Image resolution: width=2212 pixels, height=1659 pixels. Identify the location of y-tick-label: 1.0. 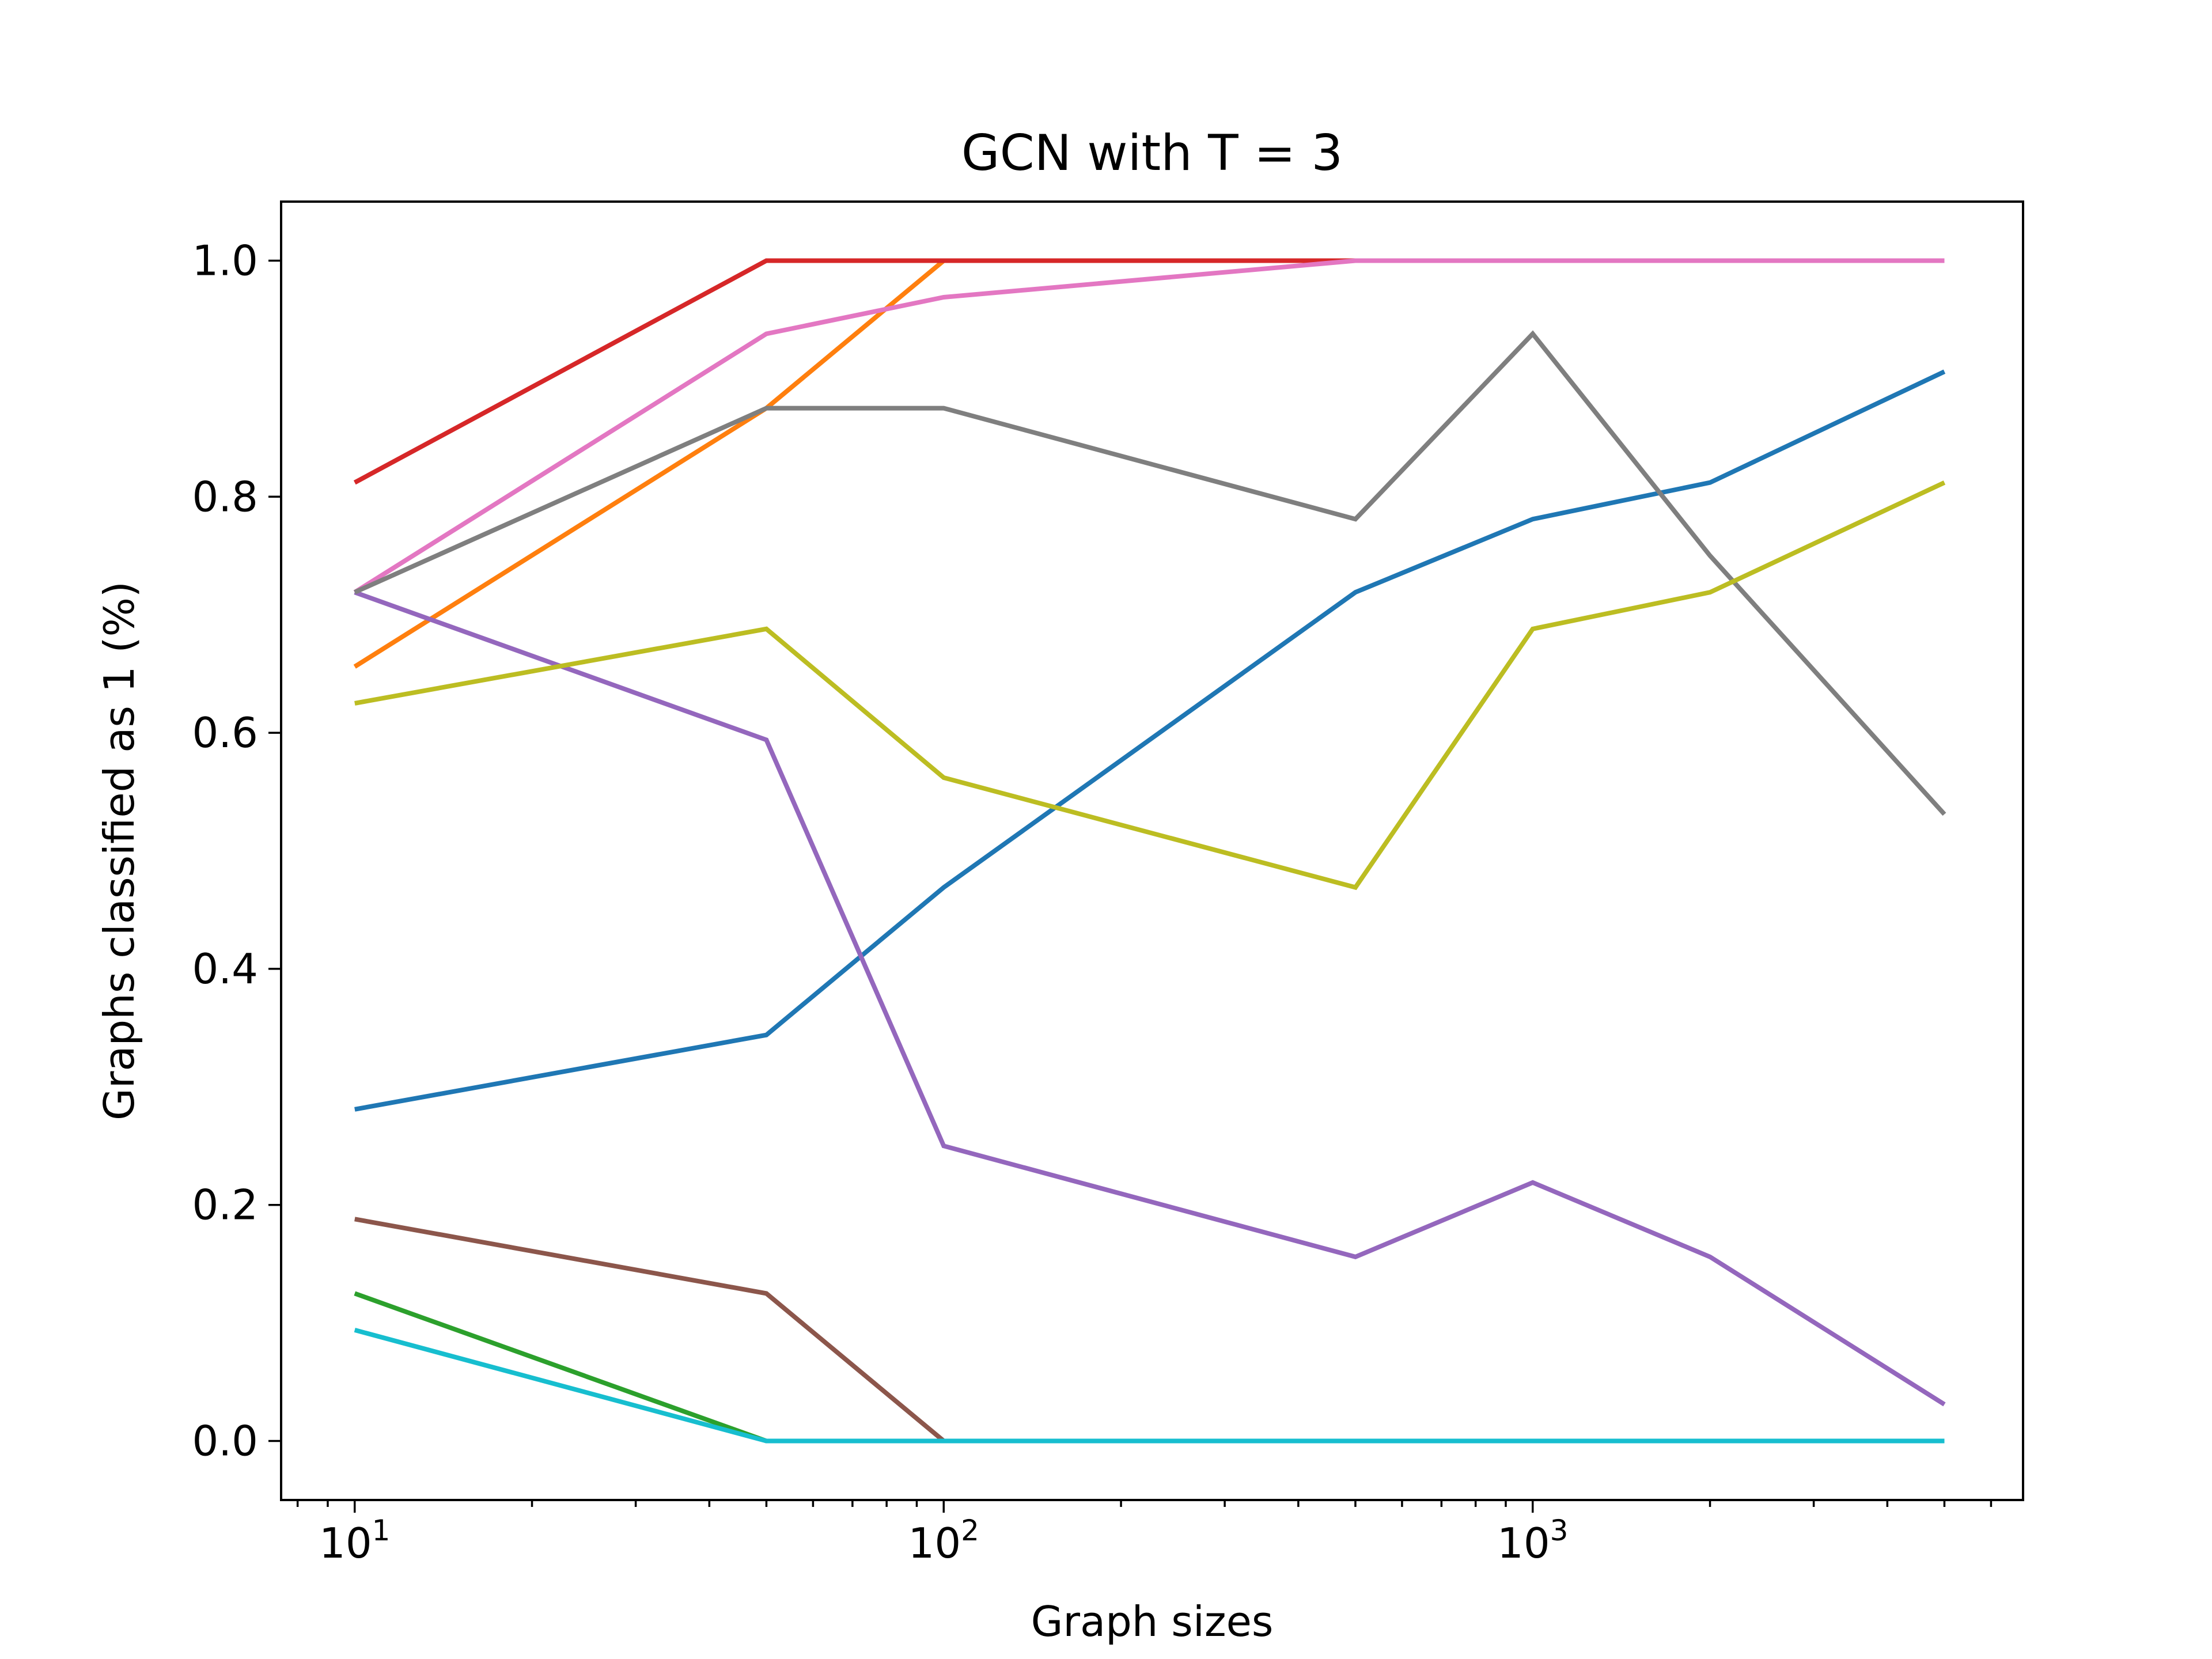
(225, 260).